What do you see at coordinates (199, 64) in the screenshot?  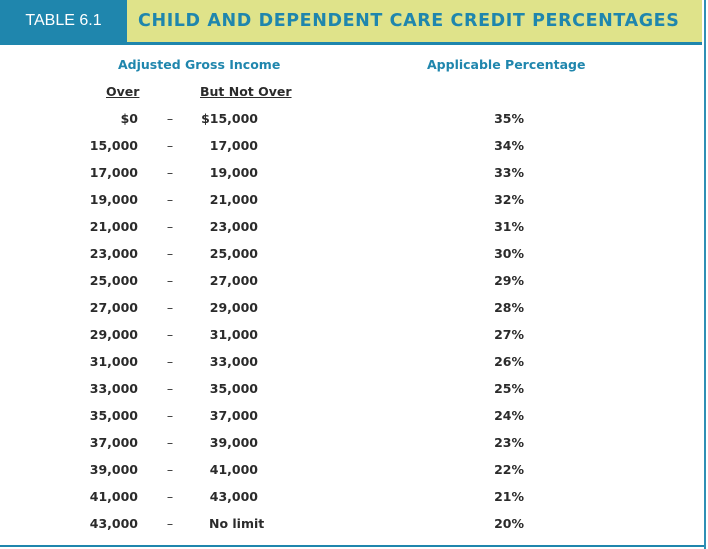 I see `agi-column-header: Adjusted Gross Income` at bounding box center [199, 64].